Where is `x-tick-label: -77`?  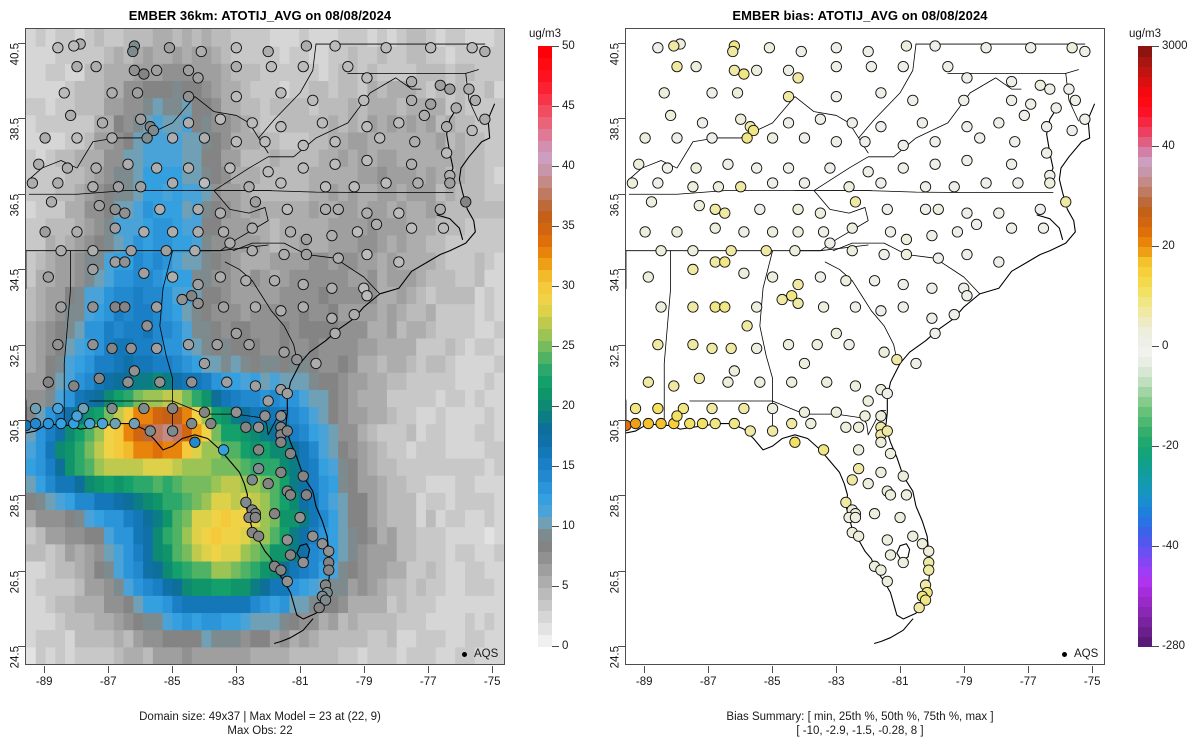
x-tick-label: -77 is located at coordinates (1028, 682).